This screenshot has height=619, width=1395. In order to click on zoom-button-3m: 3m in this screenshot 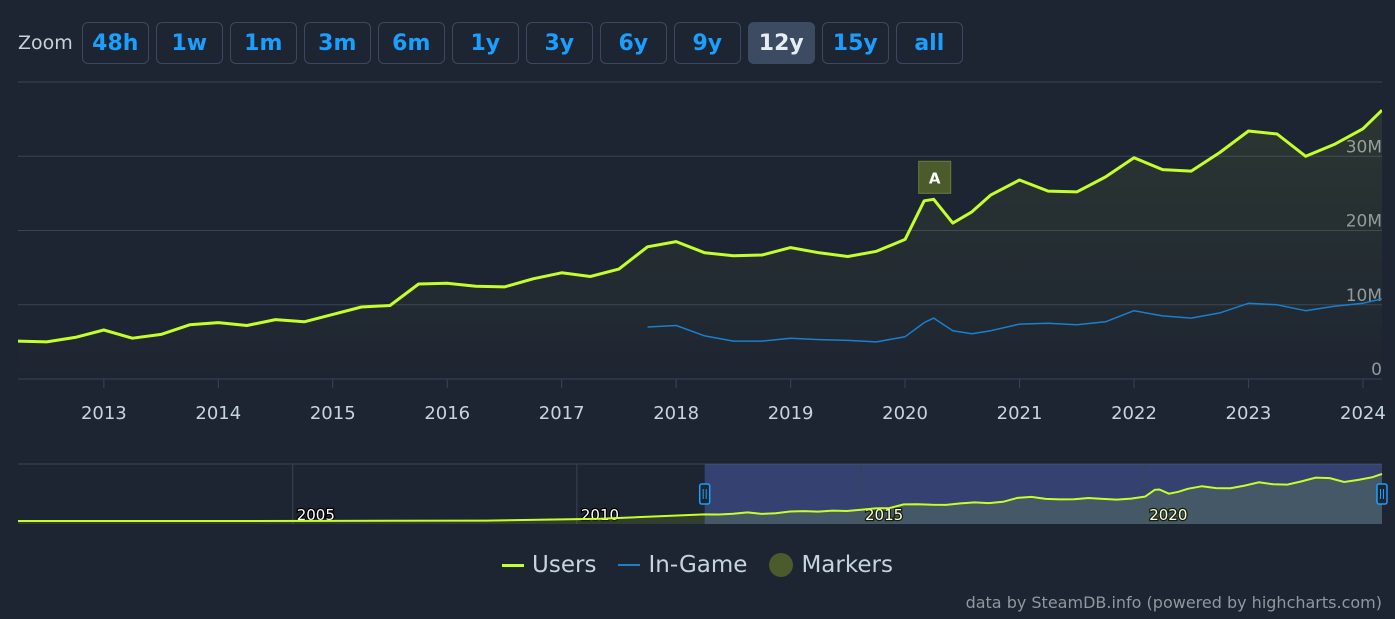, I will do `click(337, 43)`.